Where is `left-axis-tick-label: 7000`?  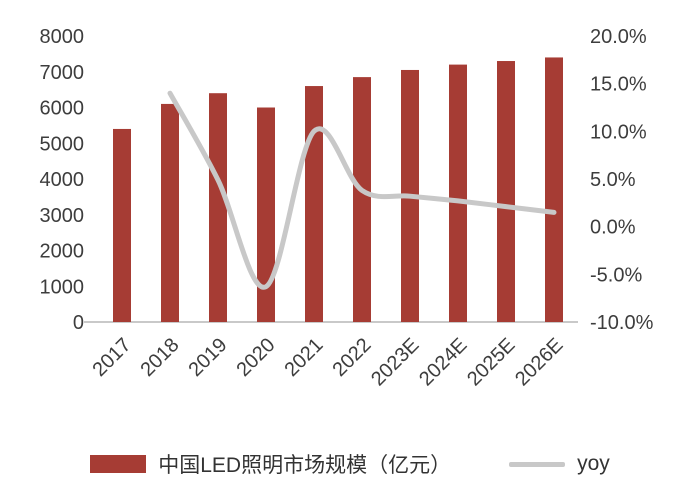
left-axis-tick-label: 7000 is located at coordinates (62, 73).